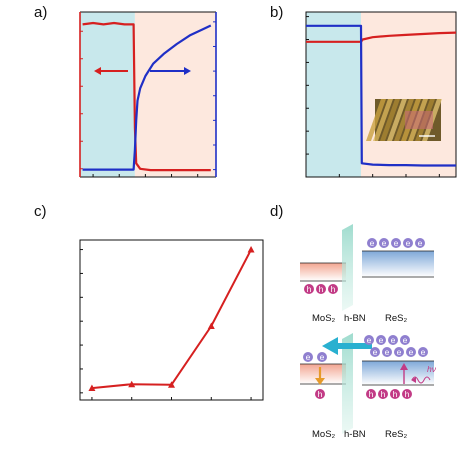  Describe the element at coordinates (324, 318) in the screenshot. I see `label-mos2-top: MoS₂` at that location.